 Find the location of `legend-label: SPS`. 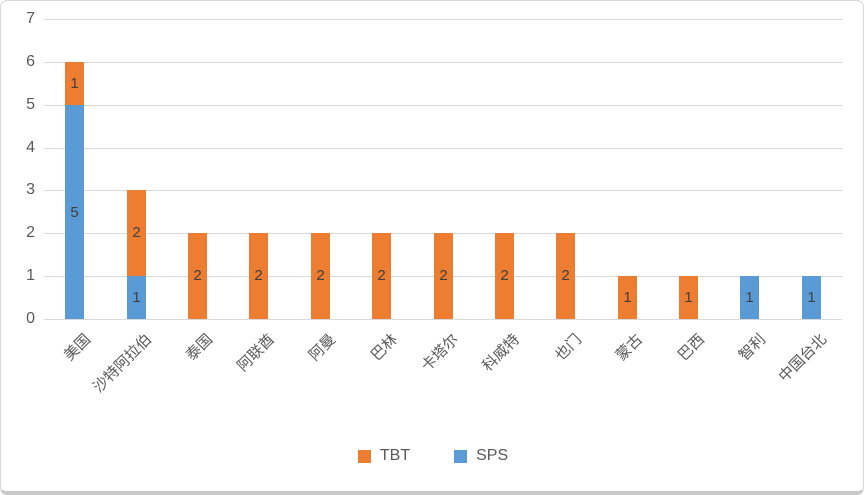

legend-label: SPS is located at coordinates (492, 455).